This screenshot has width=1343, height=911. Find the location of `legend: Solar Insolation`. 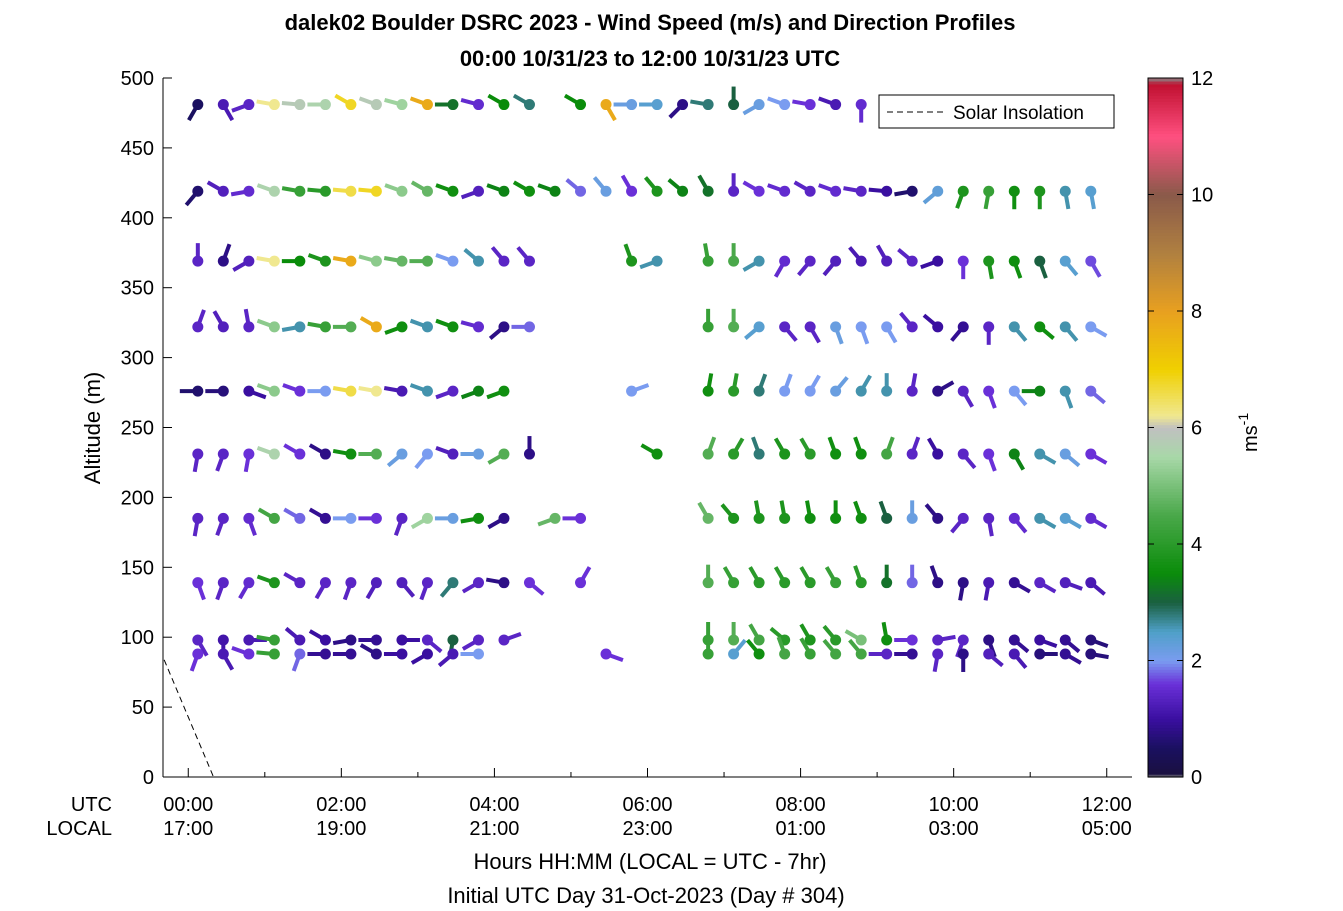

legend: Solar Insolation is located at coordinates (996, 111).